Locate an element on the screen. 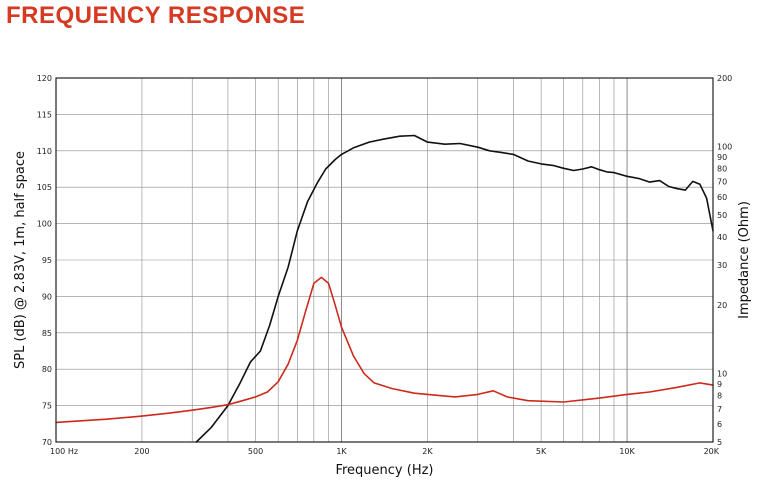 Image resolution: width=767 pixels, height=484 pixels. y2-tick-label: 60 is located at coordinates (722, 197).